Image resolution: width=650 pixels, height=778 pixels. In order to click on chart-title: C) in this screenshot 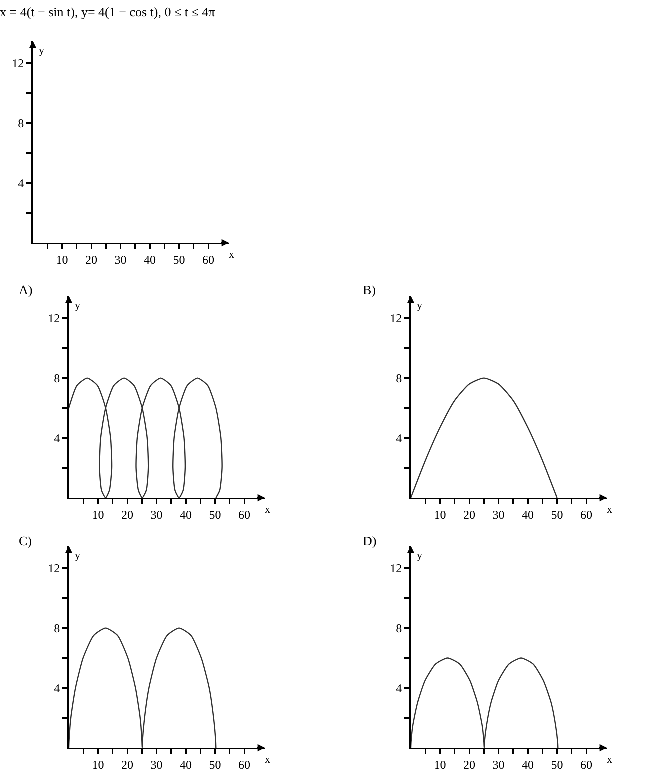, I will do `click(25, 541)`.